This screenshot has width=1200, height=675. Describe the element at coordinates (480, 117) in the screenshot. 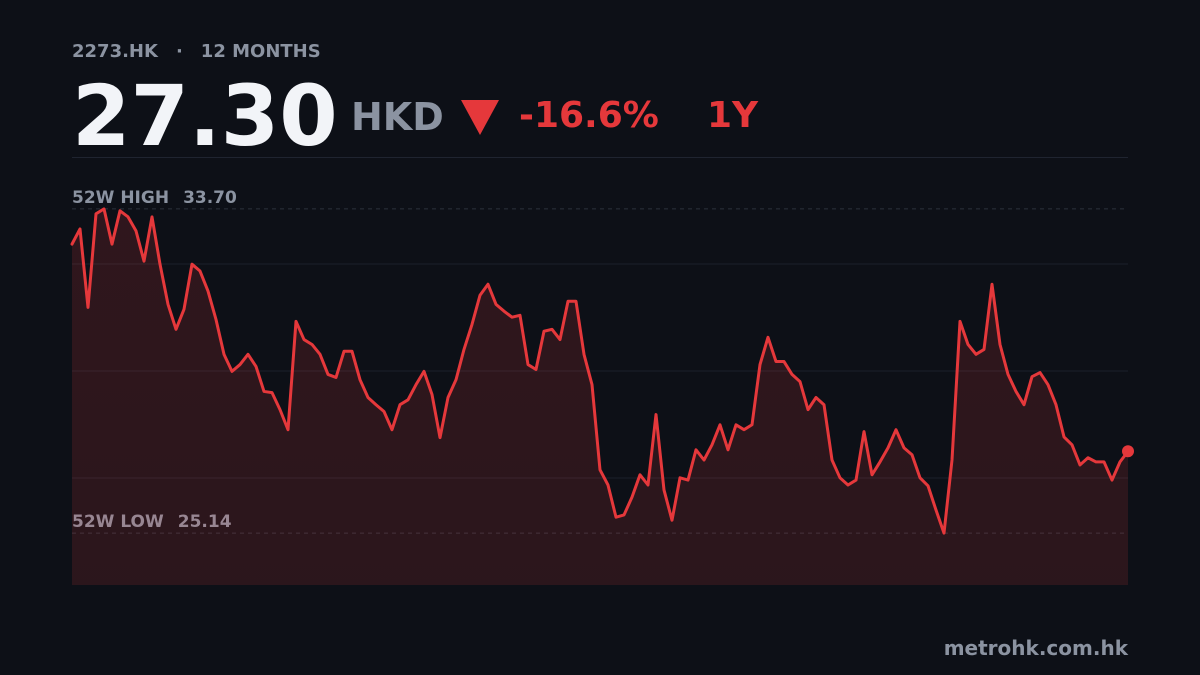

I see `down-arrow-icon` at that location.